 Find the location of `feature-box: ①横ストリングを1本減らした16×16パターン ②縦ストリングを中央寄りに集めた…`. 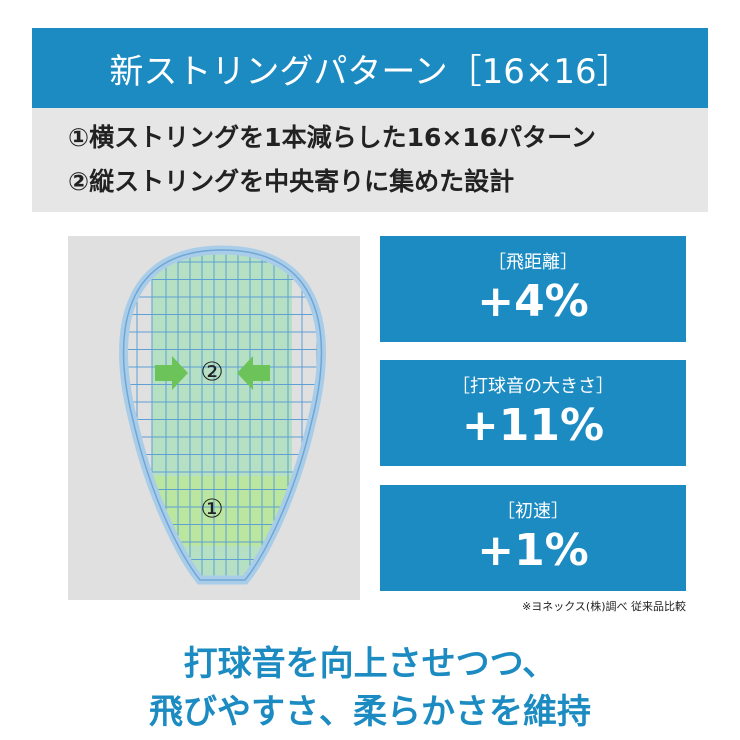

feature-box: ①横ストリングを1本減らした16×16パターン ②縦ストリングを中央寄りに集めた… is located at coordinates (370, 160).